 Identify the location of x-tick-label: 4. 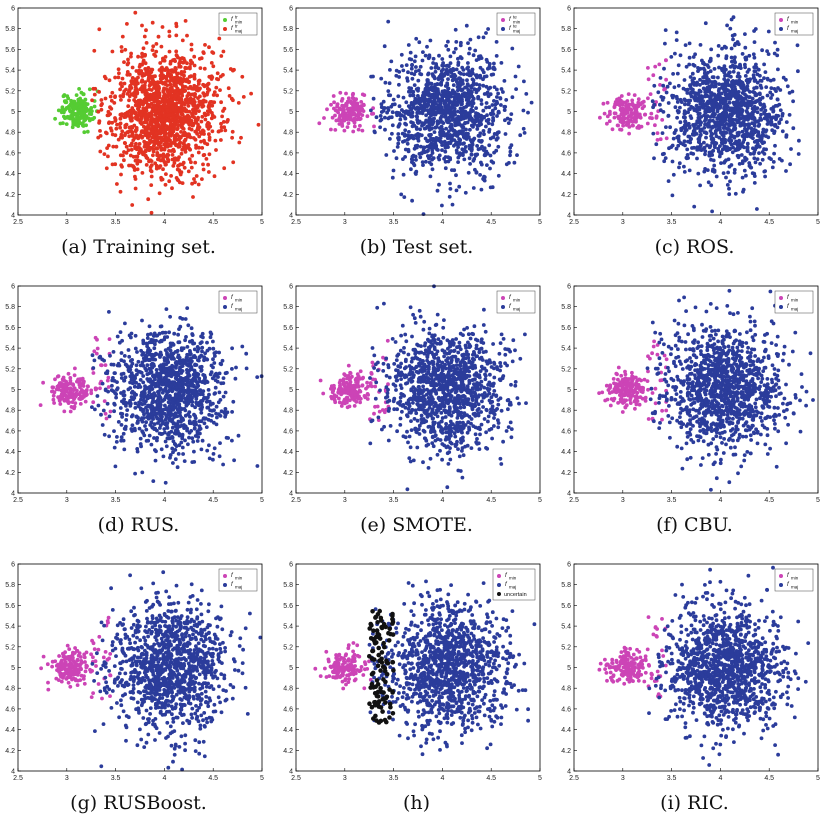
(442, 222).